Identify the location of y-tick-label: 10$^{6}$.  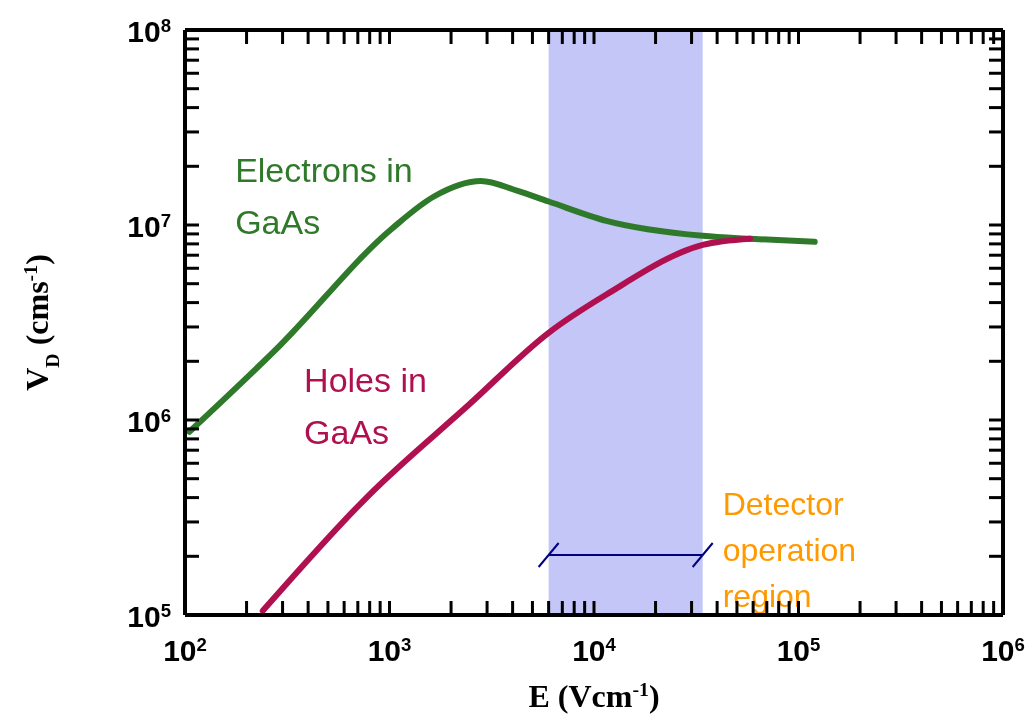
(149, 421).